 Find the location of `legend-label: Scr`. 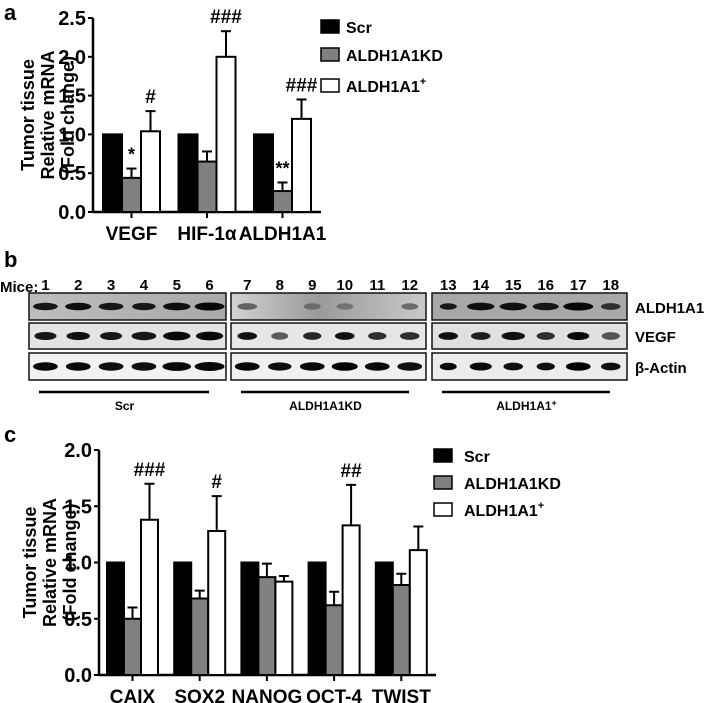

legend-label: Scr is located at coordinates (359, 28).